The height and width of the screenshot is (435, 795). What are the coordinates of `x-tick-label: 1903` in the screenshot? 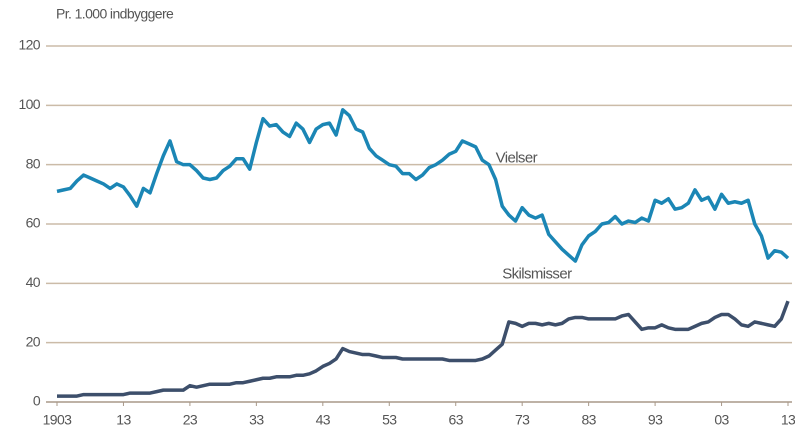 It's located at (58, 420).